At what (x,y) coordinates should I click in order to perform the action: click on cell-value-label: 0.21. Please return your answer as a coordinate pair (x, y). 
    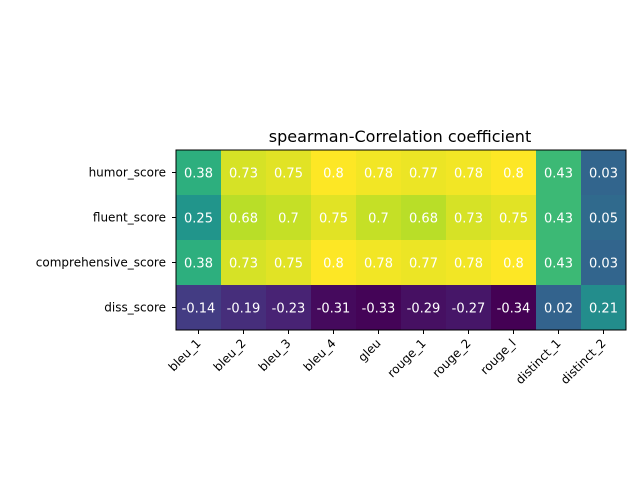
    Looking at the image, I should click on (603, 309).